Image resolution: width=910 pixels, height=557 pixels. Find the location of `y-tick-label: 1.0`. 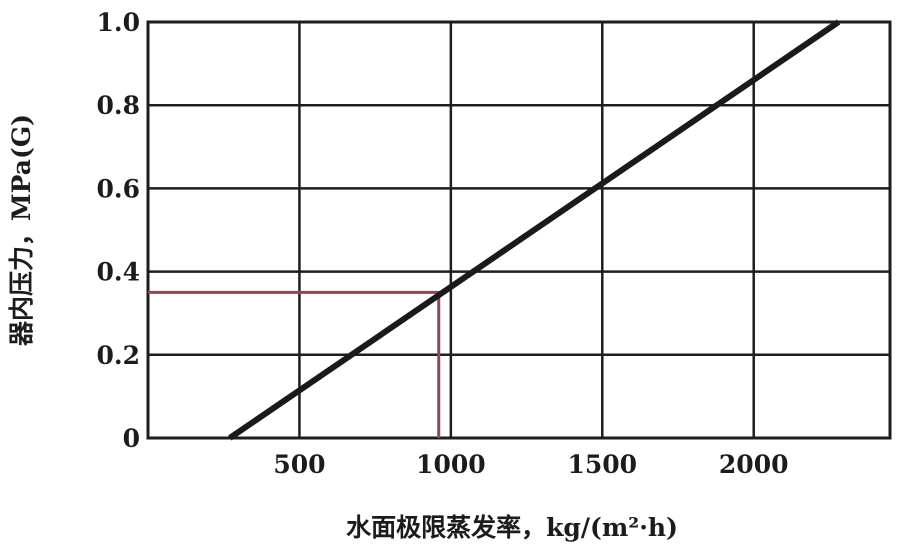

y-tick-label: 1.0 is located at coordinates (119, 22).